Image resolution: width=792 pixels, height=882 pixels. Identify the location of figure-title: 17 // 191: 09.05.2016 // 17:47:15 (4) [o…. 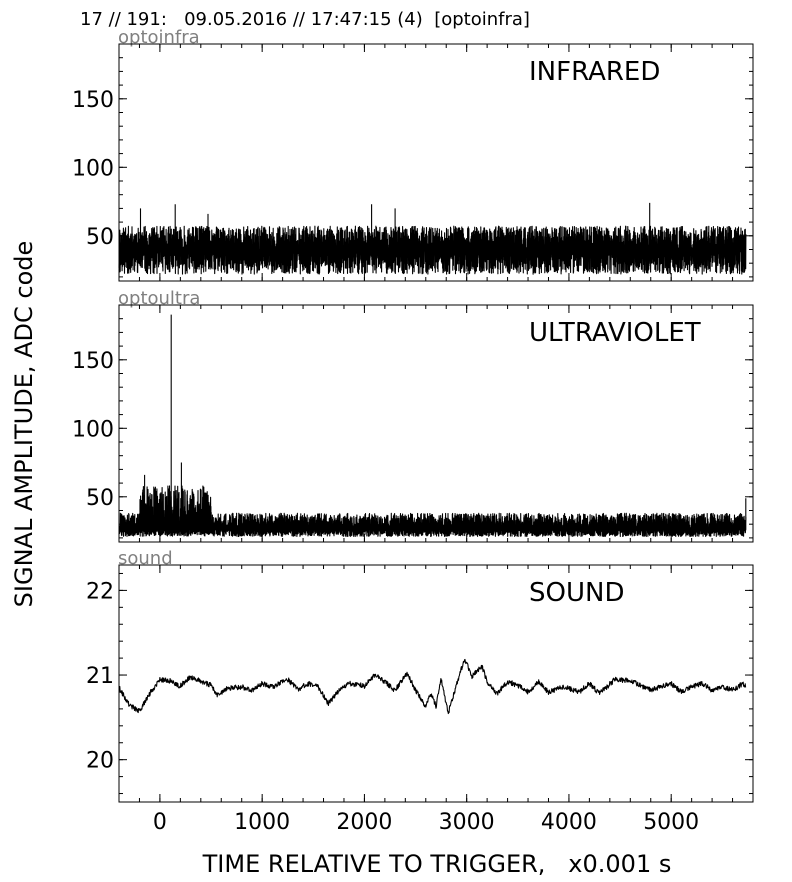
(305, 19).